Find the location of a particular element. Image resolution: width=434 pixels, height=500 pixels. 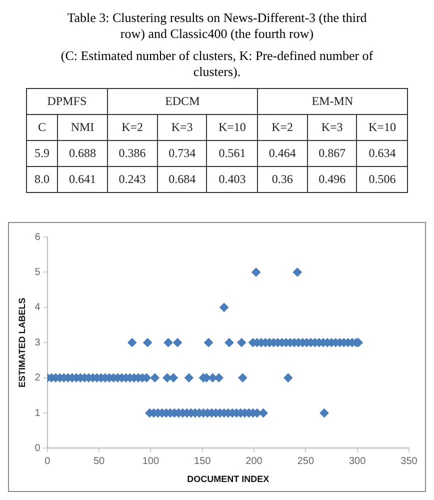

x-tick-label: 50 is located at coordinates (99, 461).